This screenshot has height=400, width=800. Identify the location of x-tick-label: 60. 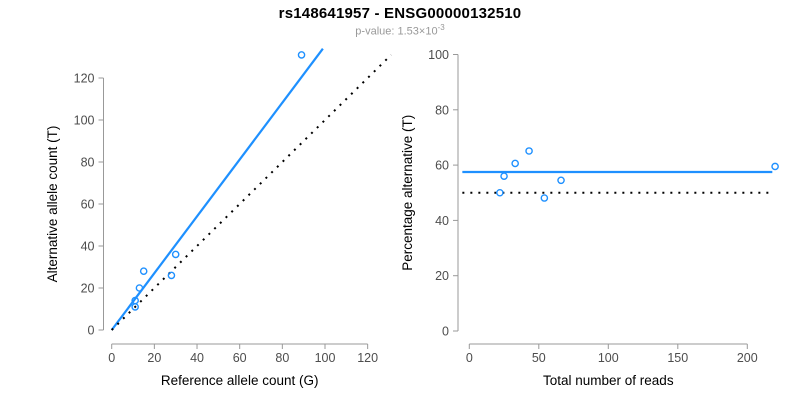
(240, 358).